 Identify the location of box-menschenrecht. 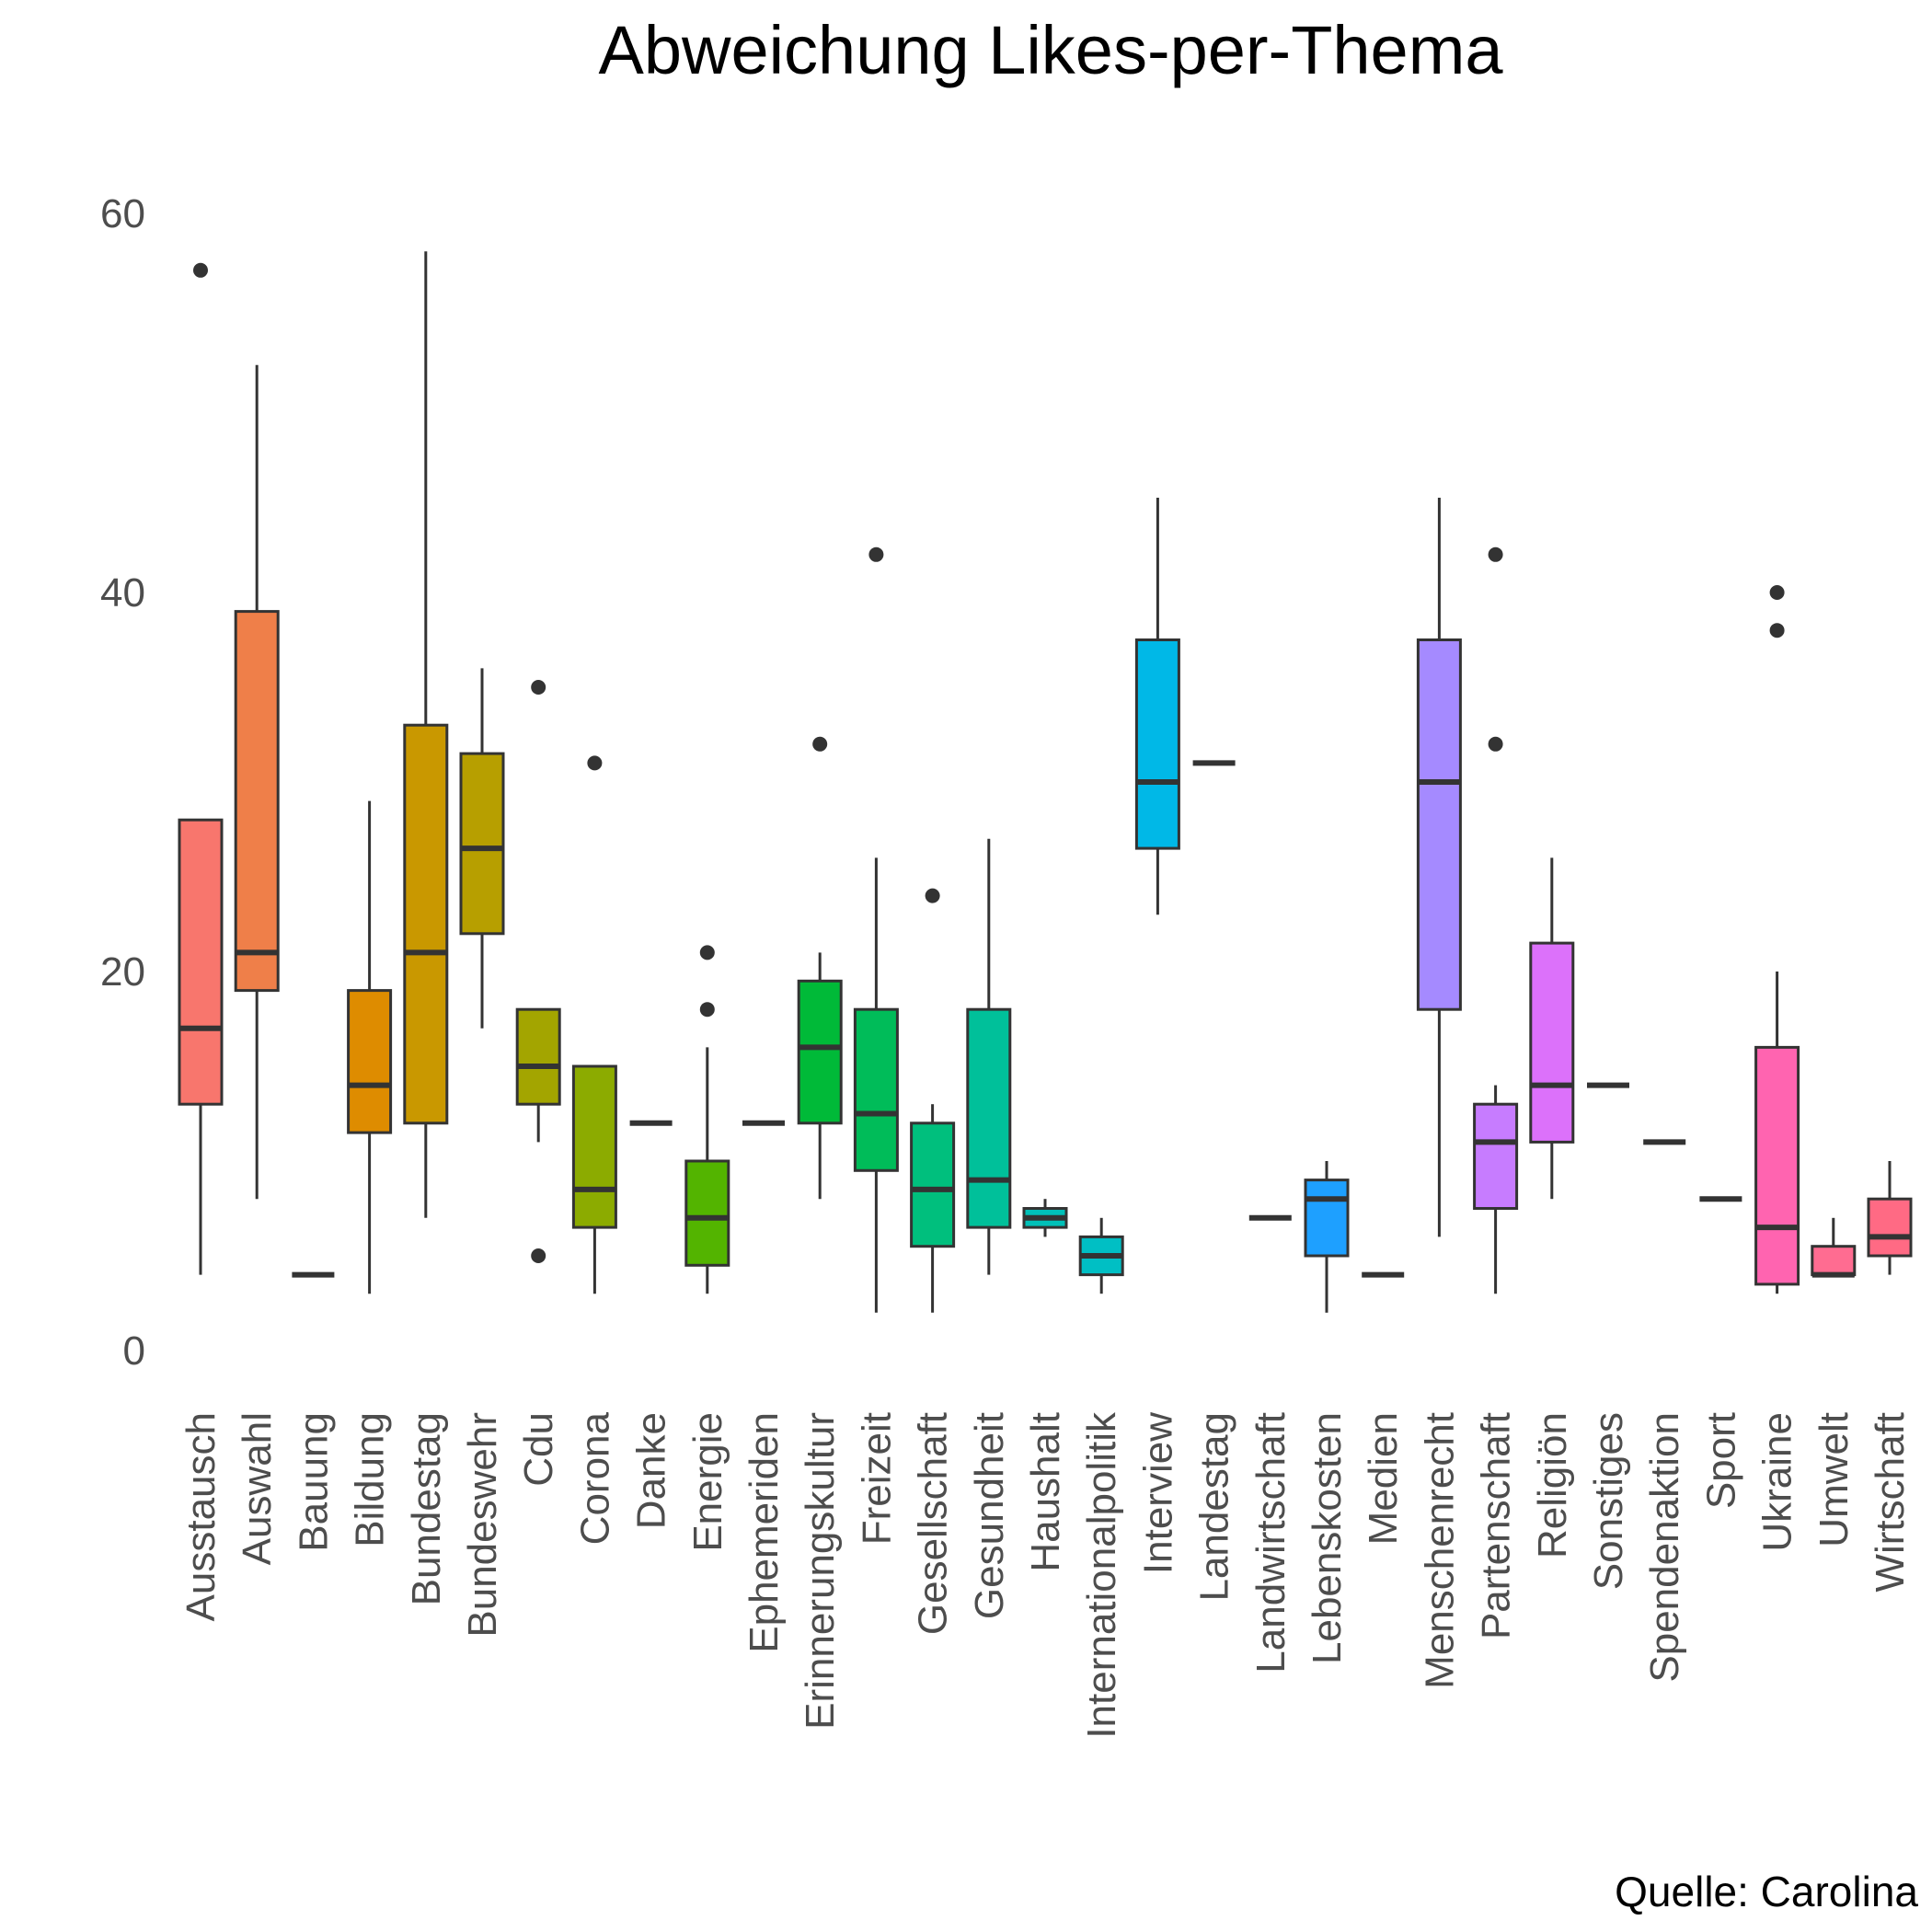
(1439, 867).